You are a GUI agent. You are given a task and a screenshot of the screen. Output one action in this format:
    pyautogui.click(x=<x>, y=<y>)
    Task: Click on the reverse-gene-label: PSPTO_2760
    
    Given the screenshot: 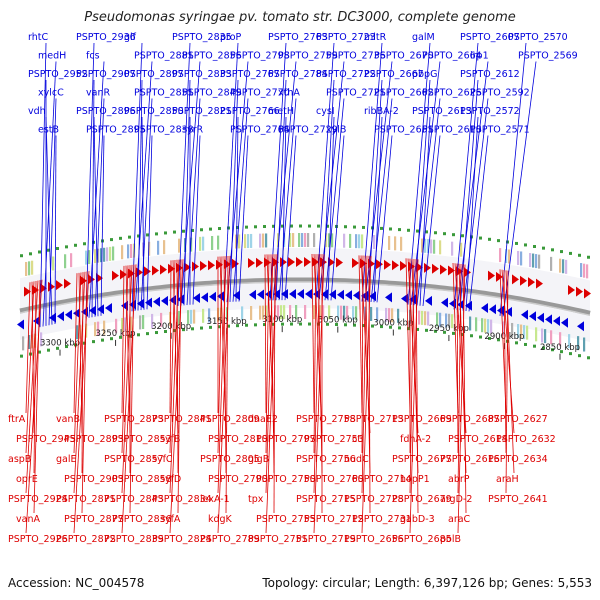 What is the action you would take?
    pyautogui.click(x=334, y=479)
    